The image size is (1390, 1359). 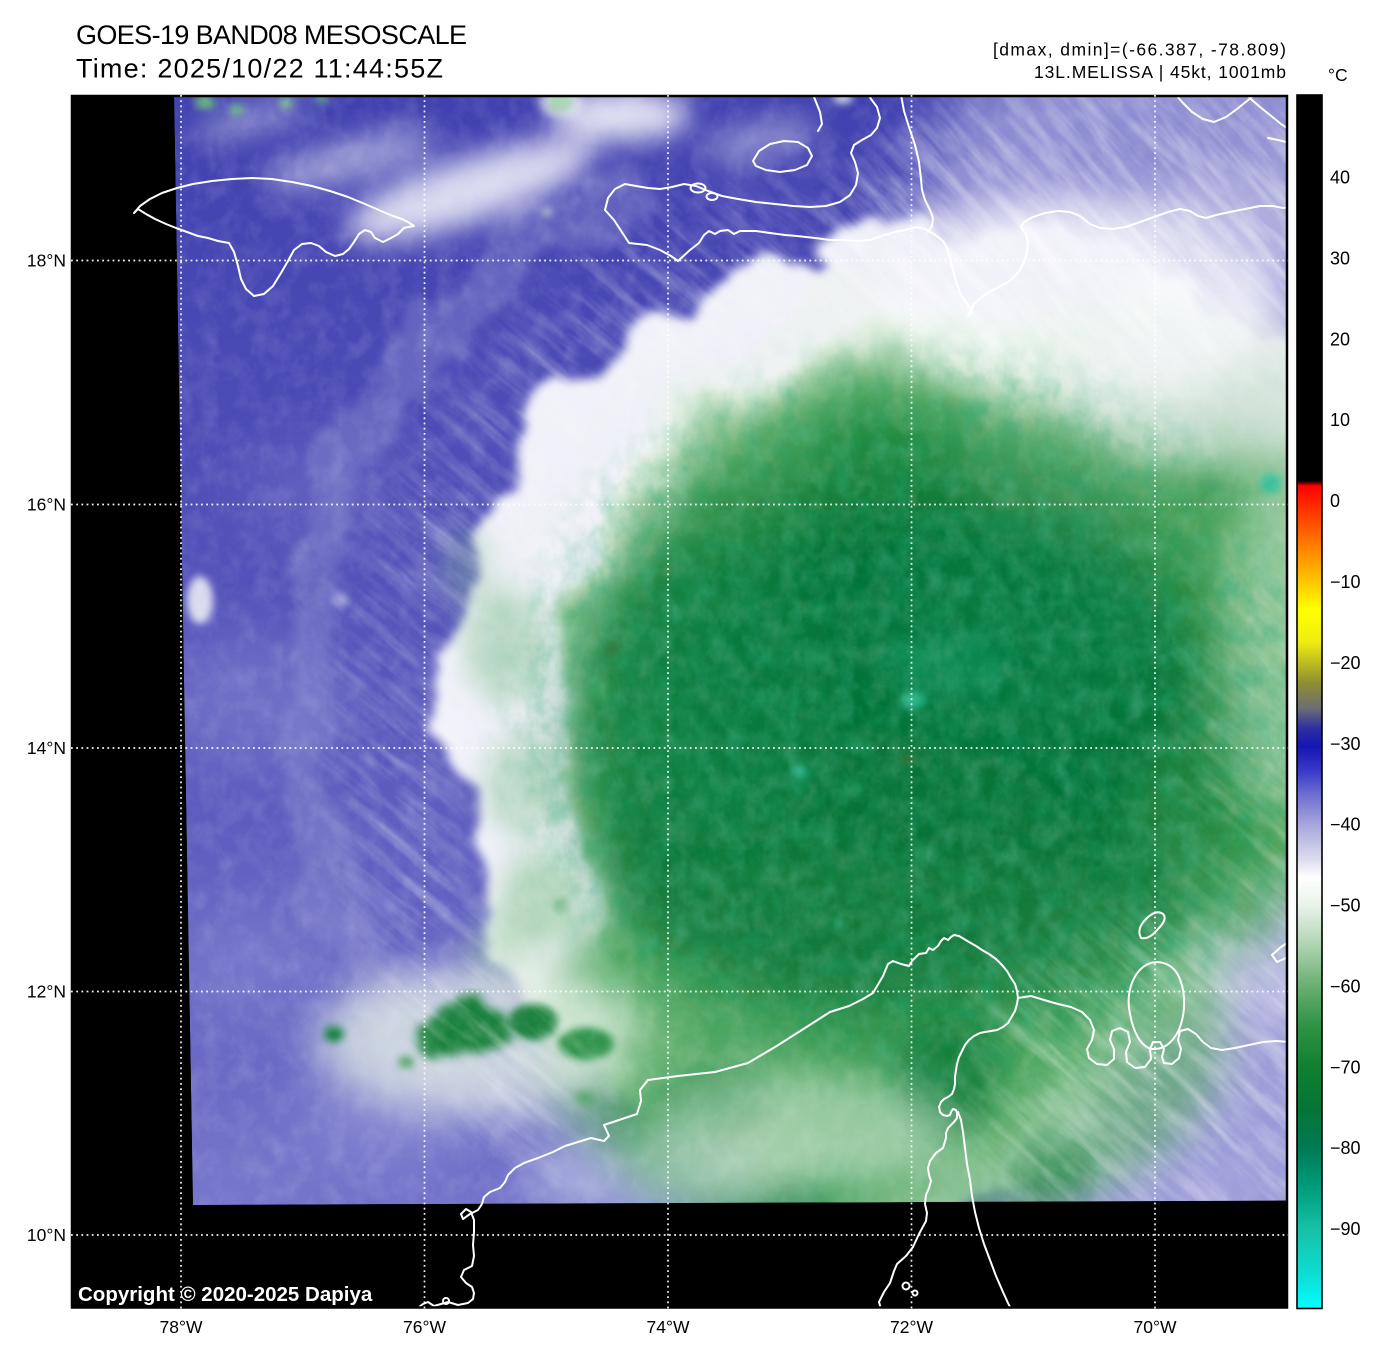 I want to click on svg-text: 16°N, so click(x=46, y=505).